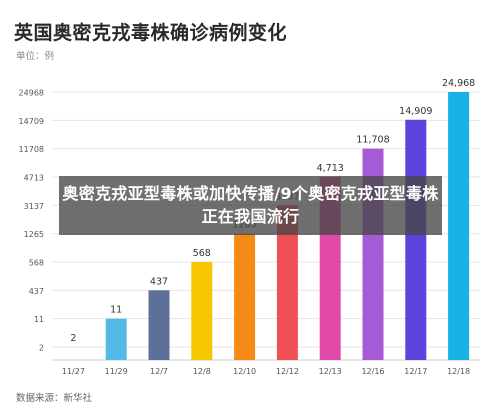  I want to click on y-tick-label: 2, so click(41, 348).